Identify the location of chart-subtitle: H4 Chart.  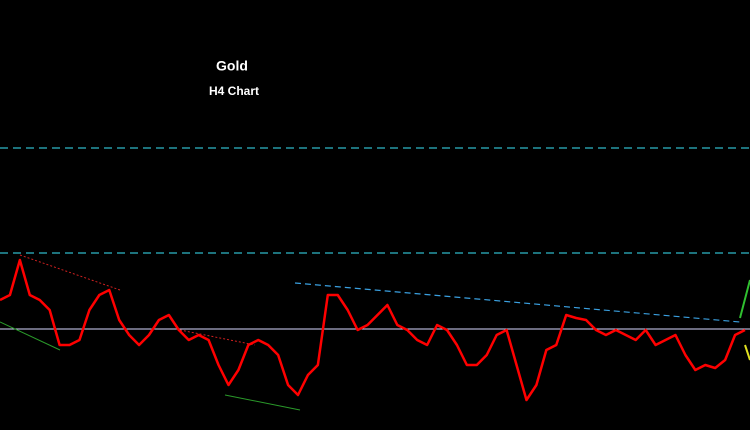
(234, 91).